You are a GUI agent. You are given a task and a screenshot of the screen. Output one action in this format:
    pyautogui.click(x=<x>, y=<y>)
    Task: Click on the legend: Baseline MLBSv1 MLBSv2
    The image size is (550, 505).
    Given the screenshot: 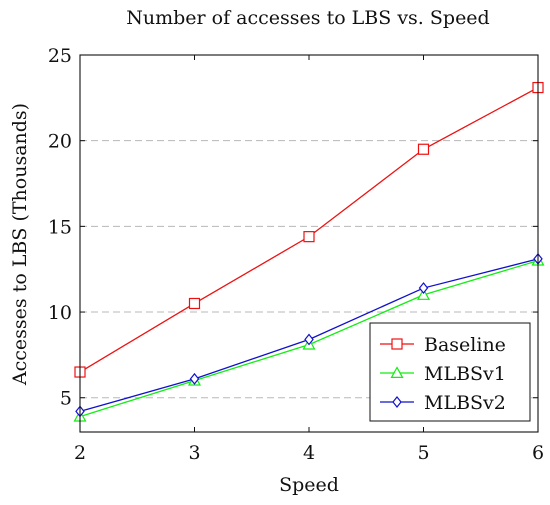 What is the action you would take?
    pyautogui.click(x=450, y=372)
    